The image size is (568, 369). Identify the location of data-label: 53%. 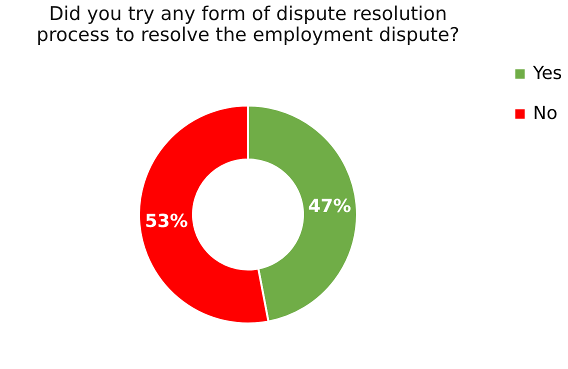
(166, 221).